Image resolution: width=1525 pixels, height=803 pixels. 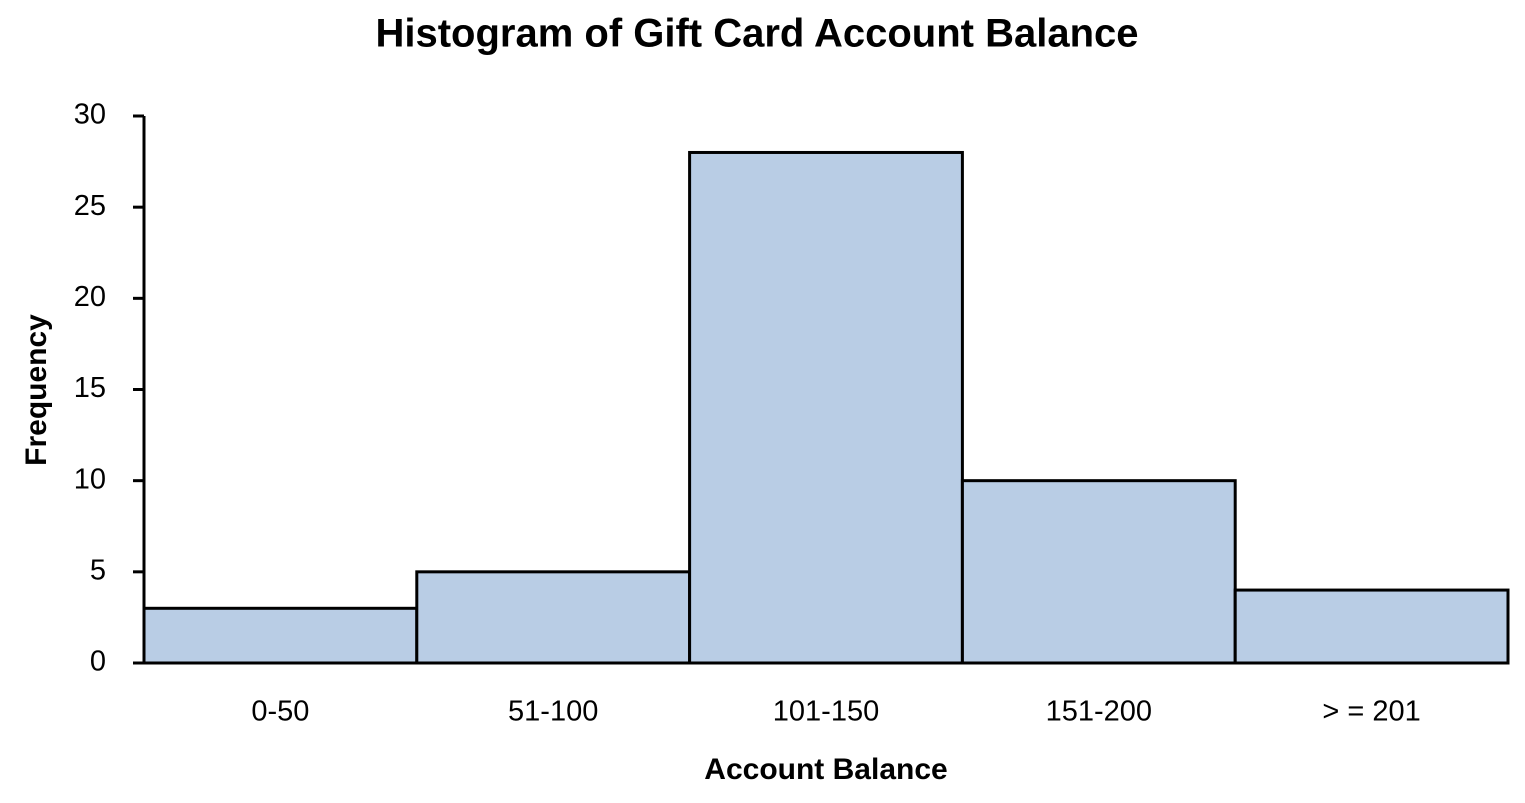 I want to click on y-tick-label: 15, so click(x=90, y=388).